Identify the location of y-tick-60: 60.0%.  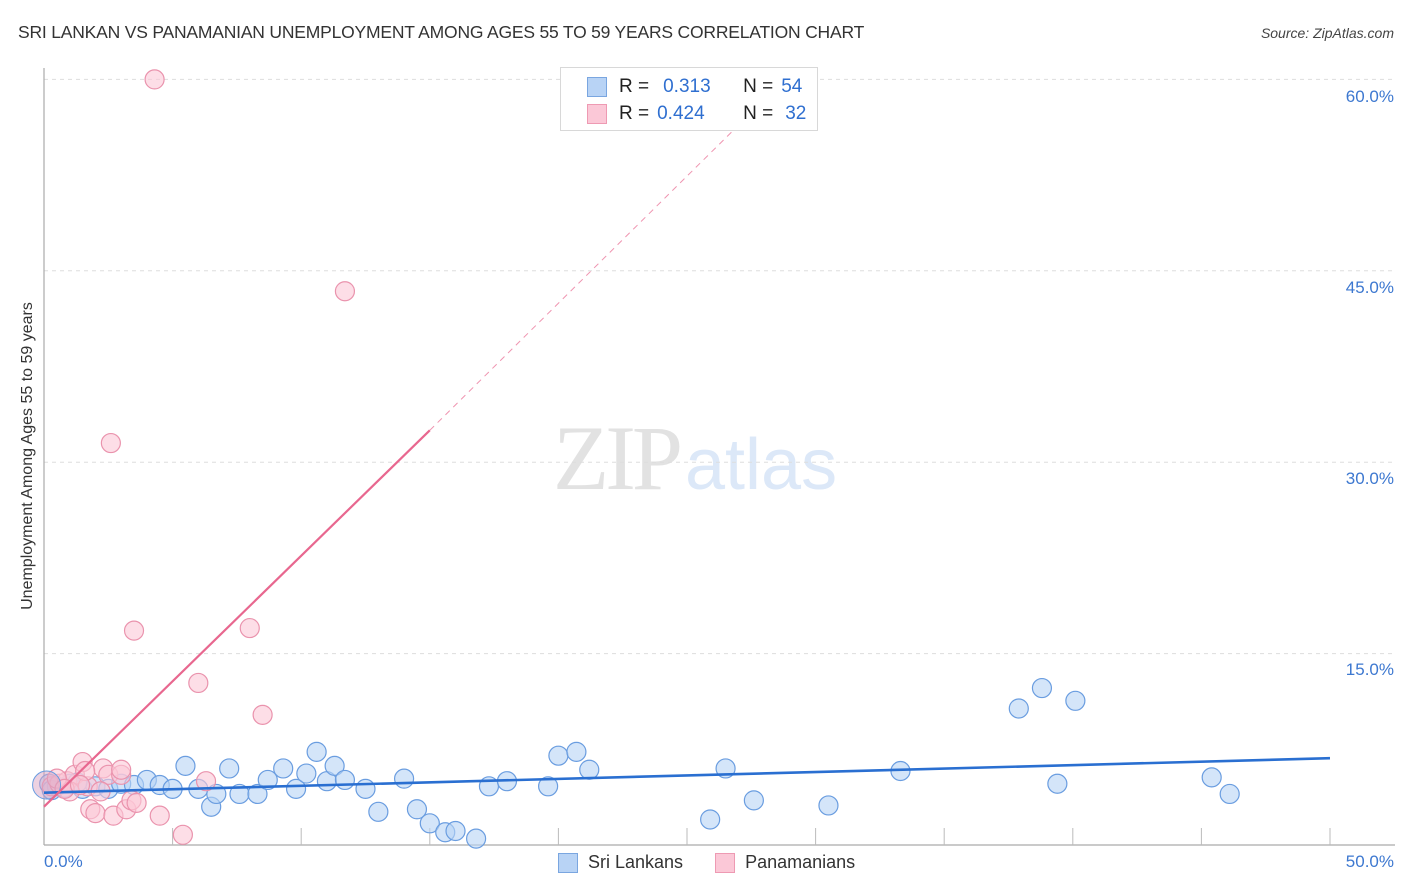
(1369, 96).